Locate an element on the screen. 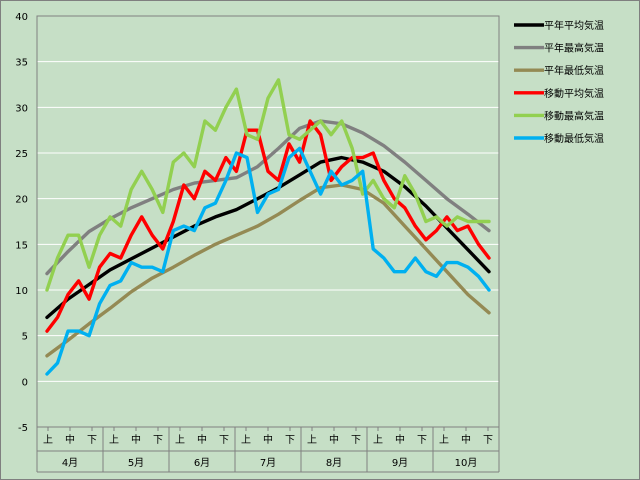 The width and height of the screenshot is (640, 480). legend-label: 平年平均気温 is located at coordinates (574, 25).